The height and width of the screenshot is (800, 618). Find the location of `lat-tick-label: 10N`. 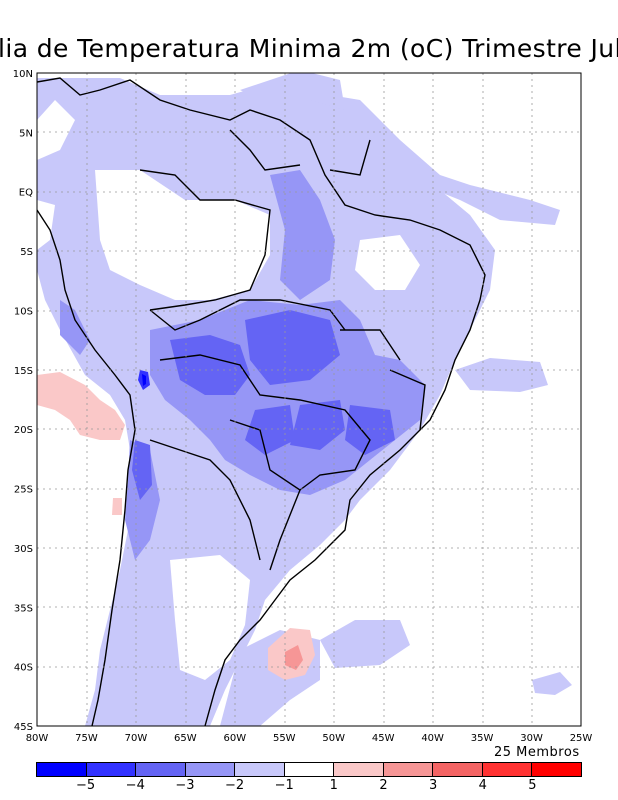

lat-tick-label: 10N is located at coordinates (23, 74).